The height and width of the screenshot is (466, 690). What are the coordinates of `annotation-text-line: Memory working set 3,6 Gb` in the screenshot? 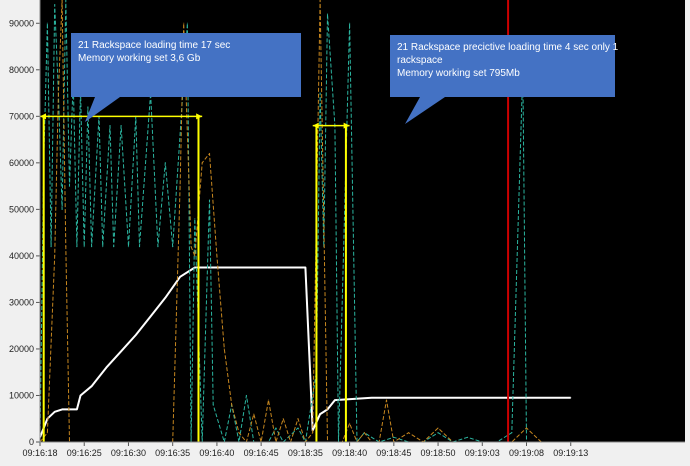 It's located at (139, 58).